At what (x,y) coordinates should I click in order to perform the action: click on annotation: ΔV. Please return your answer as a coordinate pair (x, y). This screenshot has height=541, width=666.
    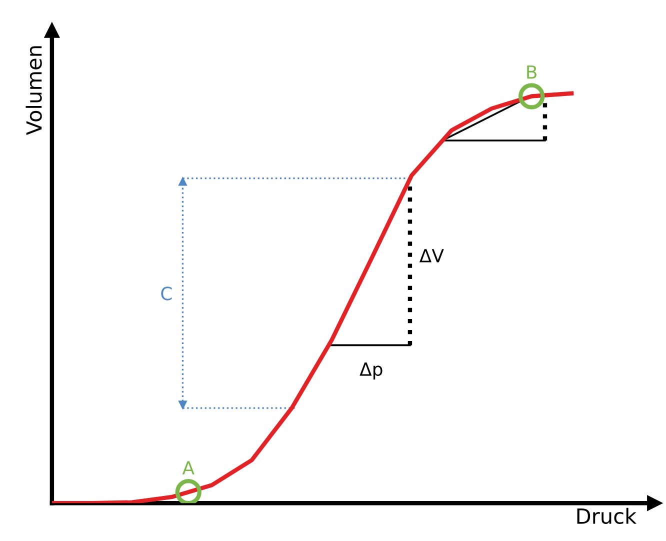
    Looking at the image, I should click on (431, 255).